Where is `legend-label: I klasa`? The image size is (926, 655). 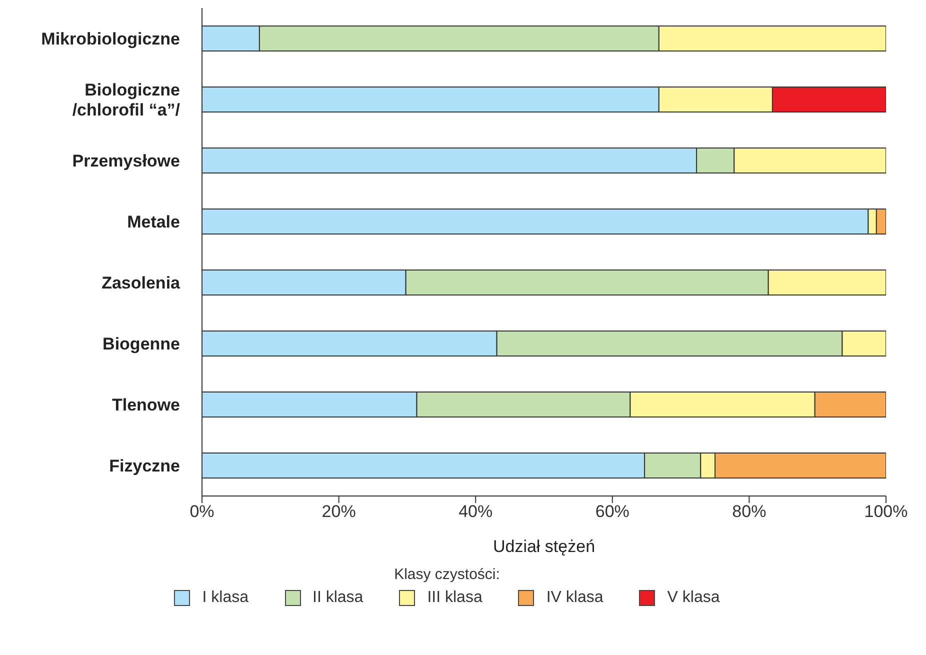
legend-label: I klasa is located at coordinates (225, 598).